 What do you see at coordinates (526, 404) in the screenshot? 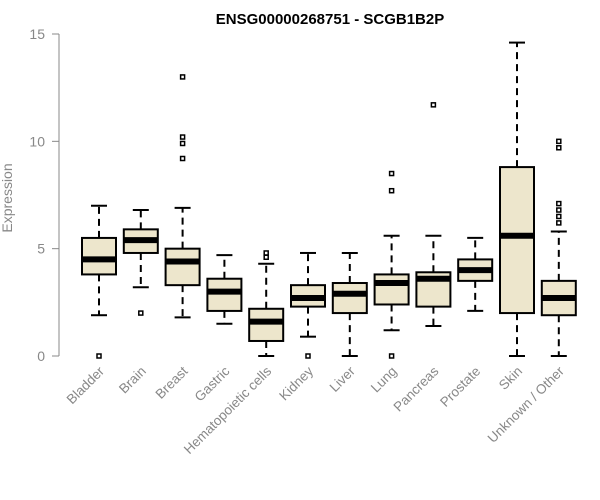
I see `x-category-label: Unknown / Other` at bounding box center [526, 404].